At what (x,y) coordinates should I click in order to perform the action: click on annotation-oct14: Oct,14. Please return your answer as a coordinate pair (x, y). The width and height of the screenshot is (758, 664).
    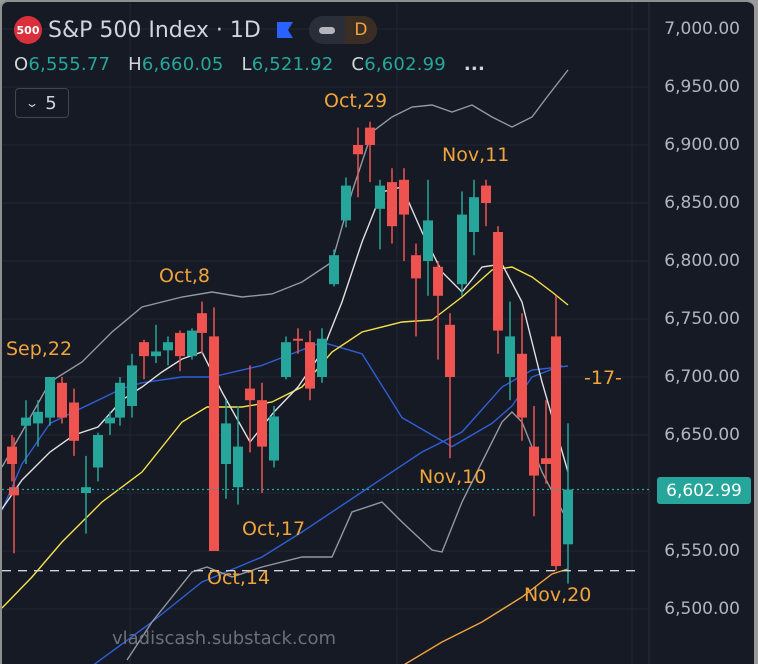
    Looking at the image, I should click on (239, 578).